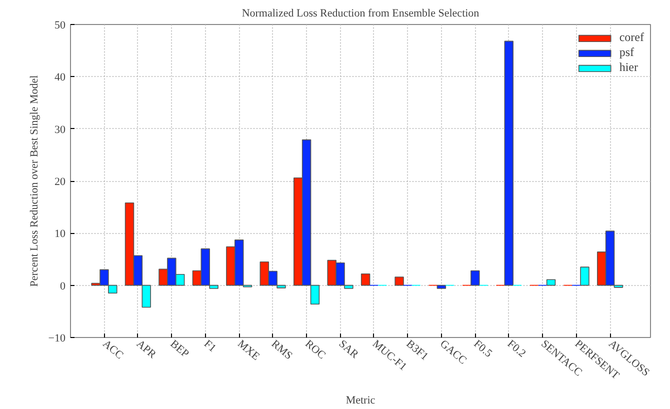 The image size is (670, 409). Describe the element at coordinates (629, 67) in the screenshot. I see `legend-label: hier` at that location.